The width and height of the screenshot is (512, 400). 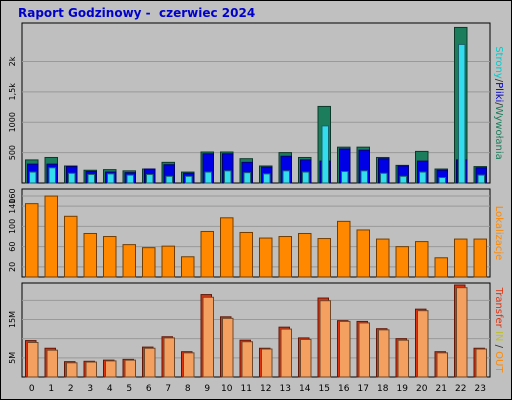 What do you see at coordinates (207, 389) in the screenshot?
I see `x-tick-label: 9` at bounding box center [207, 389].